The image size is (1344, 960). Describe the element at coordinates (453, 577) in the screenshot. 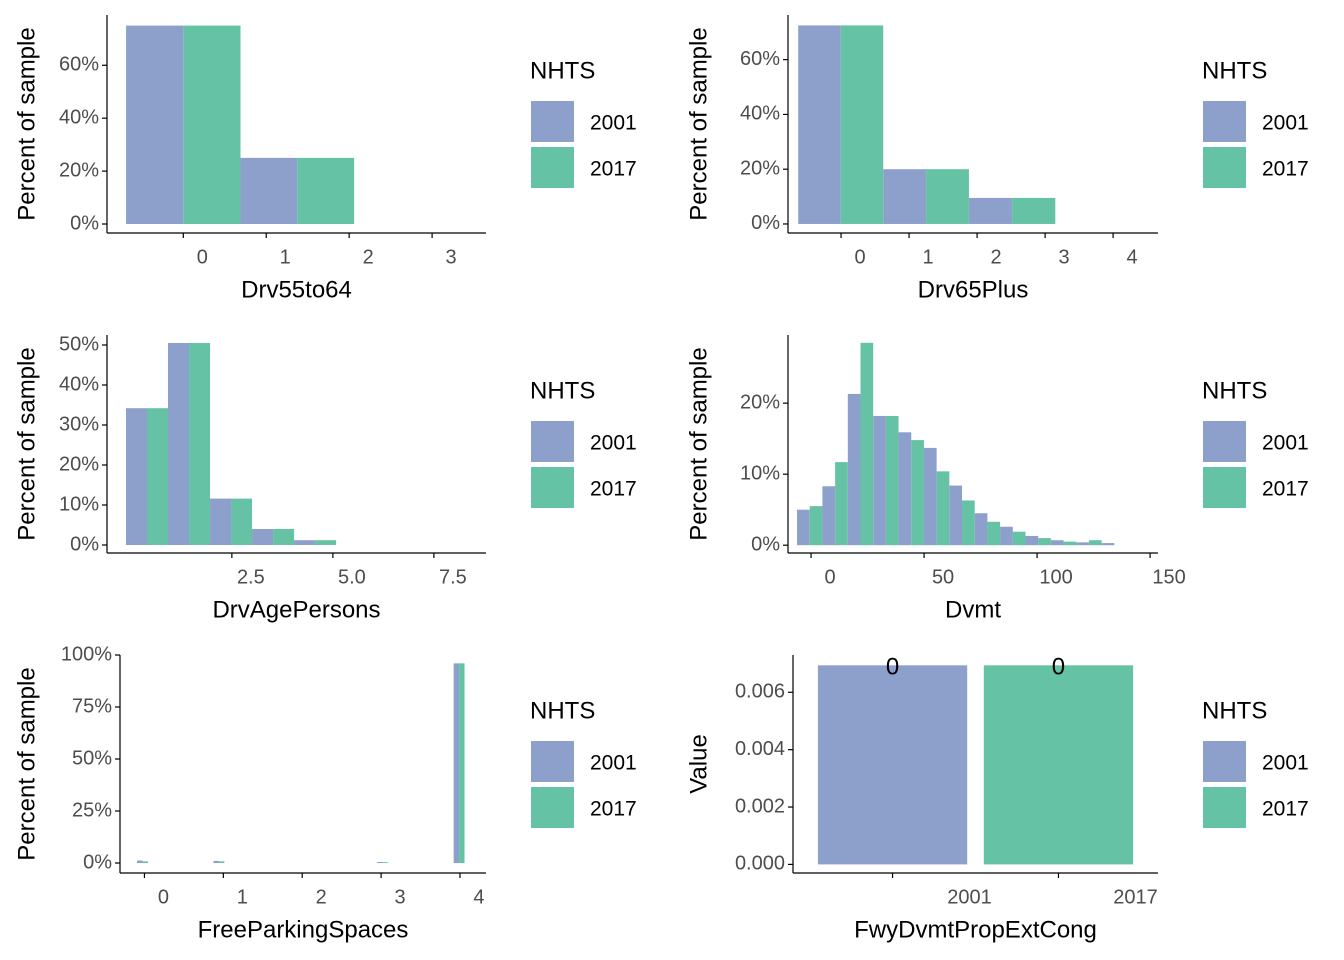

I see `x-tick-label: 7.5` at that location.